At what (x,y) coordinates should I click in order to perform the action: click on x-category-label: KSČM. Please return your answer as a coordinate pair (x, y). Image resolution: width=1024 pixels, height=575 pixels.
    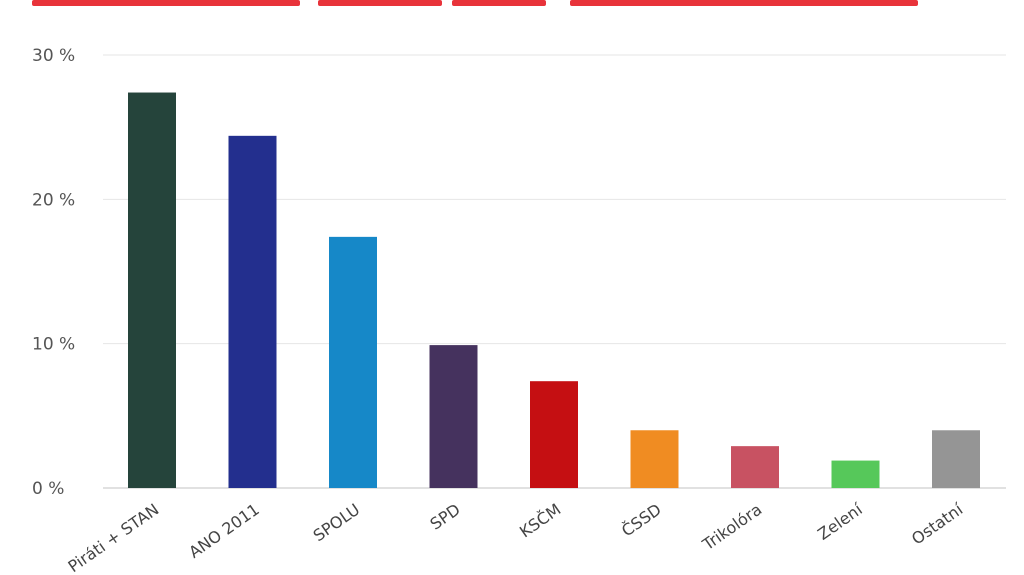
    Looking at the image, I should click on (540, 521).